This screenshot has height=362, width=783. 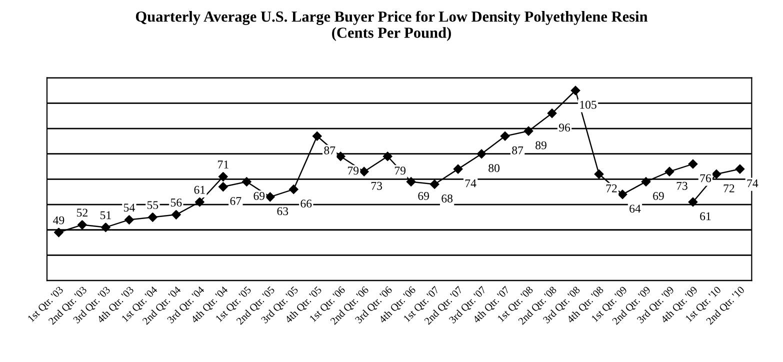 What do you see at coordinates (706, 178) in the screenshot?
I see `data-label: 76` at bounding box center [706, 178].